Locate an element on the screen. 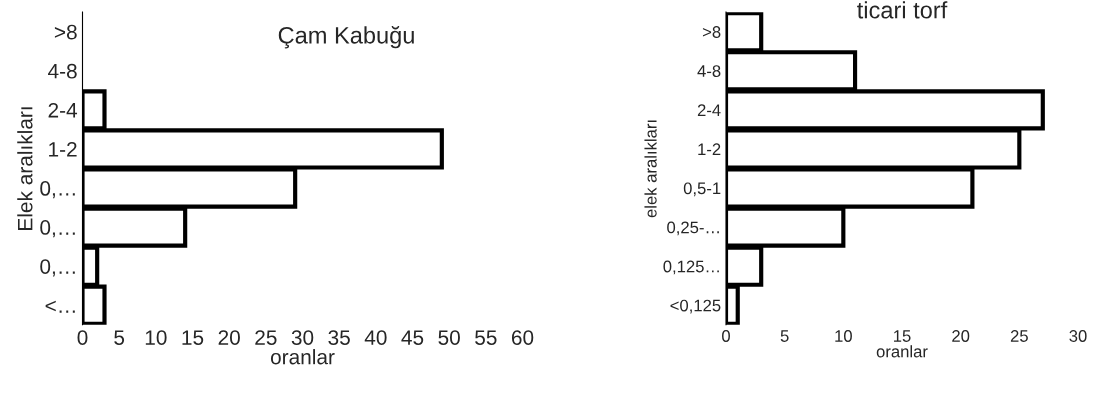 This screenshot has height=406, width=1100. y-tick-label: 0,5-1 is located at coordinates (702, 189).